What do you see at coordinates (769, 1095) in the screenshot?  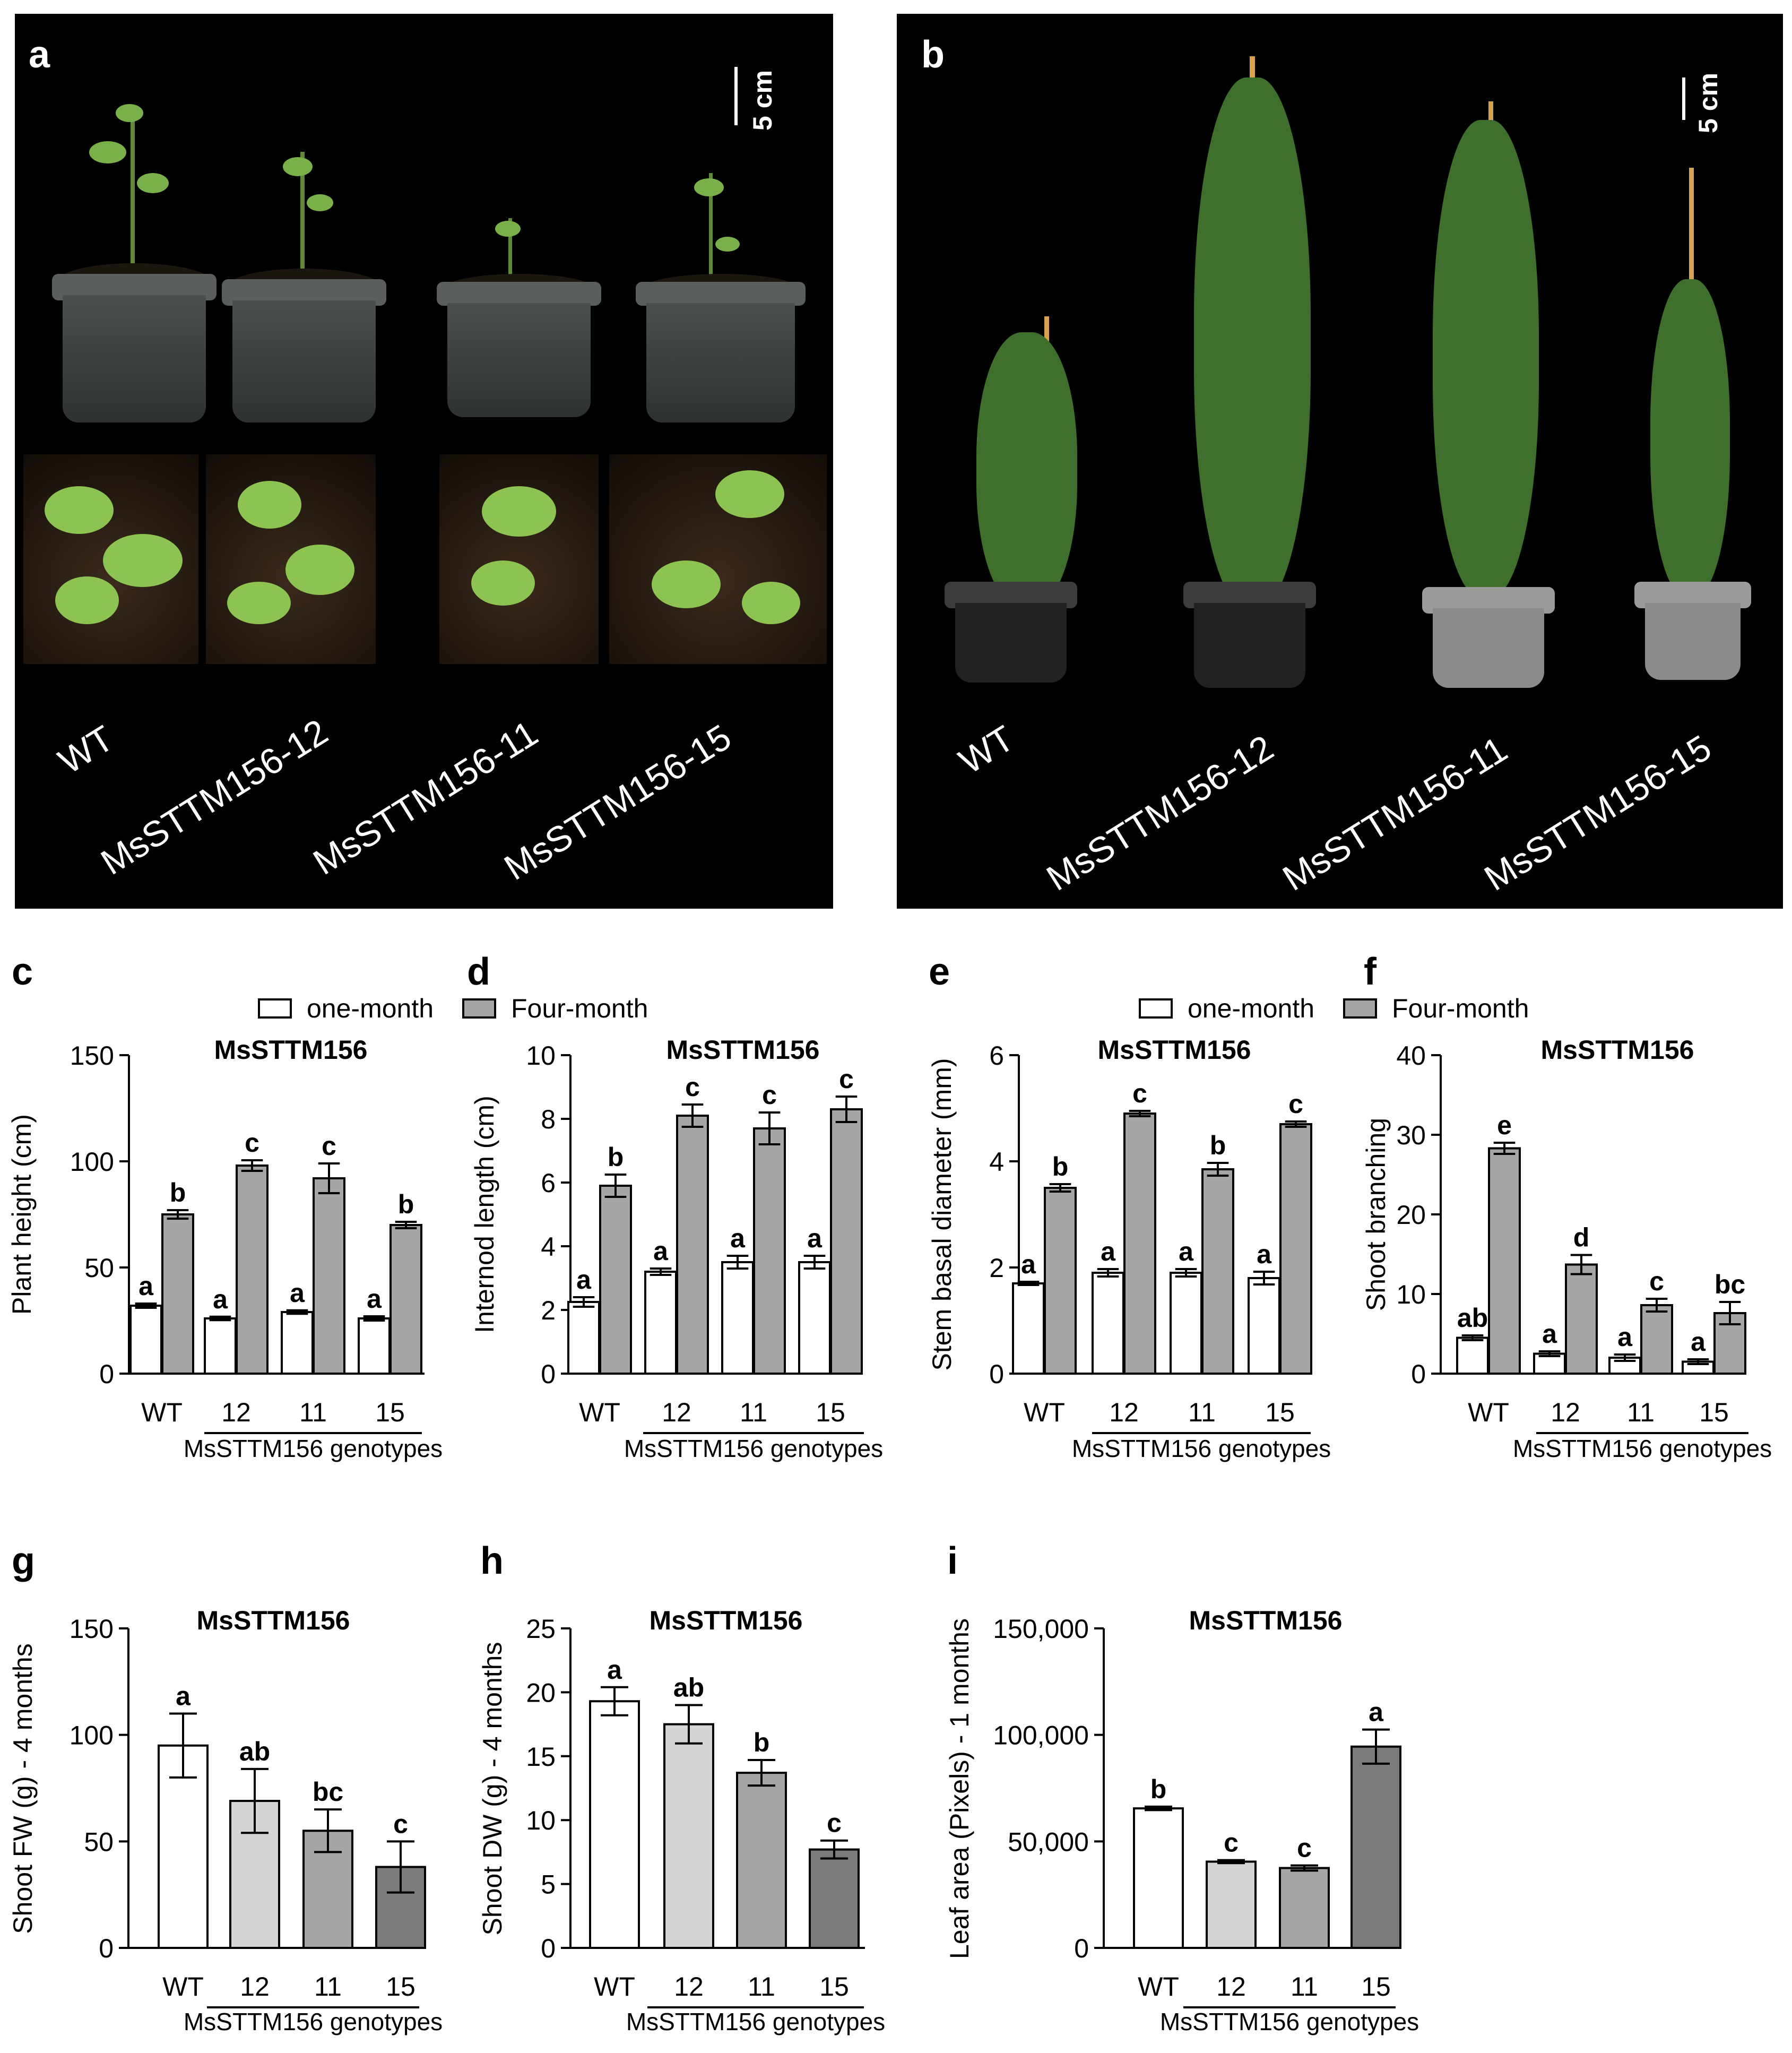 I see `significance-letter-d: c` at bounding box center [769, 1095].